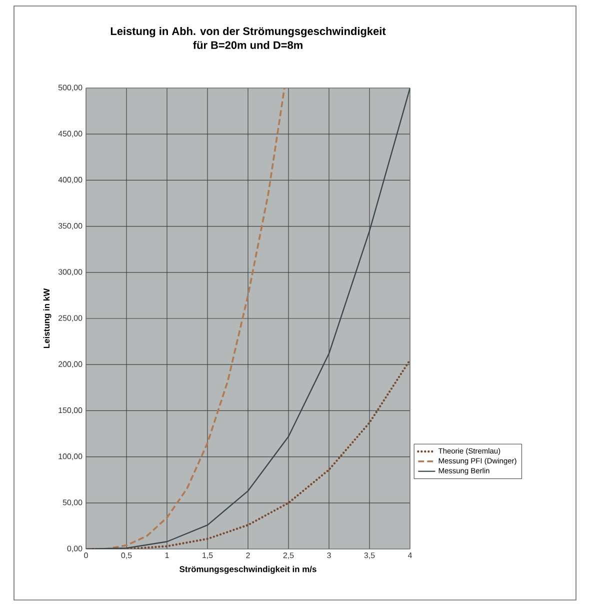 This screenshot has height=604, width=590. What do you see at coordinates (248, 570) in the screenshot?
I see `x-axis-title: Strömungsgeschwindigkeit in m/s` at bounding box center [248, 570].